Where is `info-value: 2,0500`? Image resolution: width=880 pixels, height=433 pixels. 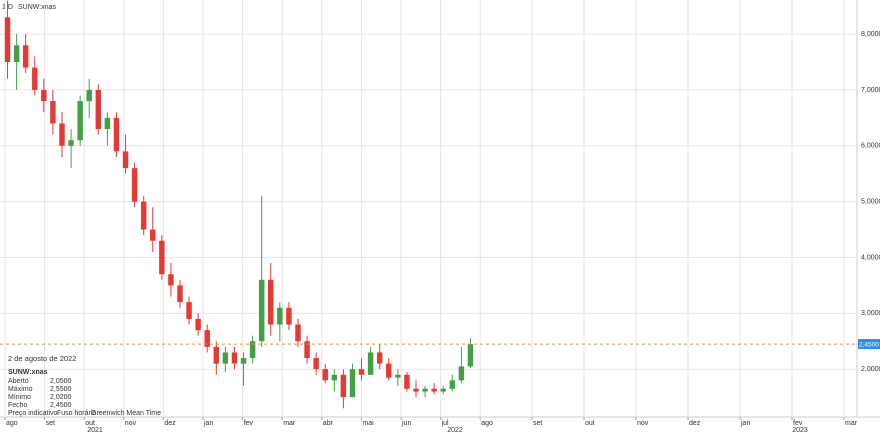
info-value: 2,0500 is located at coordinates (61, 381).